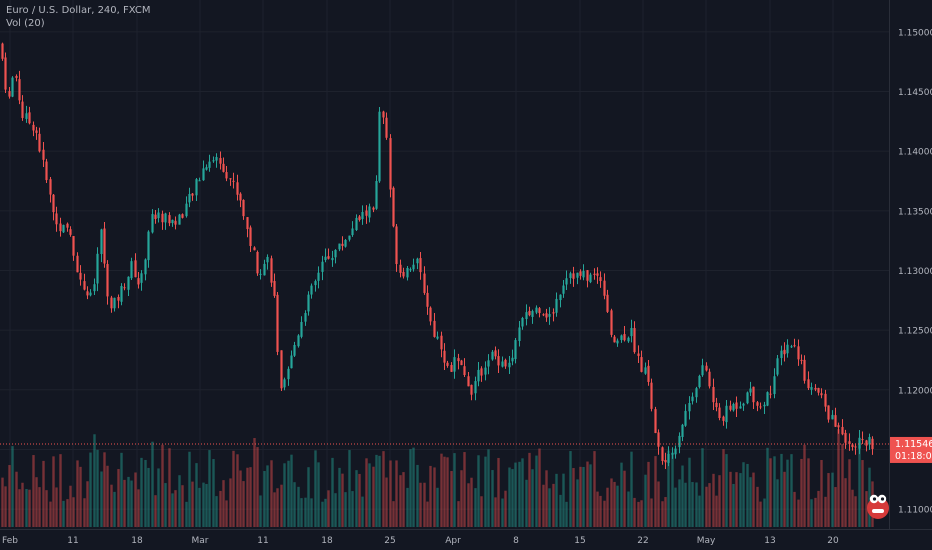 The image size is (932, 550). What do you see at coordinates (915, 272) in the screenshot?
I see `y-tick-label: 1.13000` at bounding box center [915, 272].